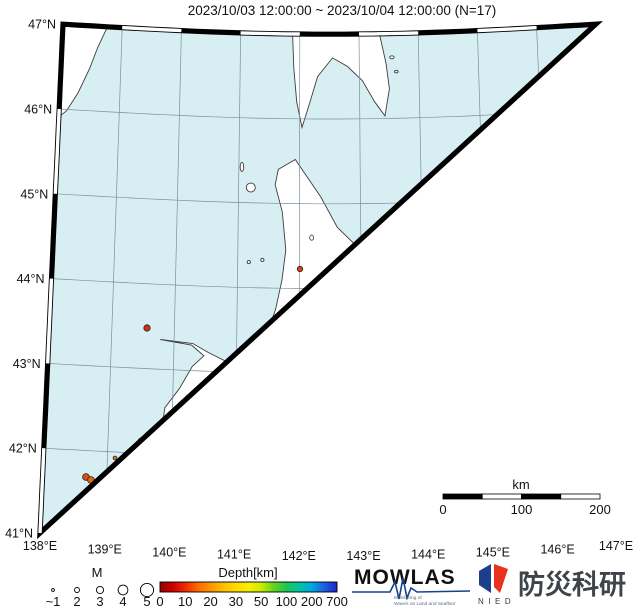  Describe the element at coordinates (496, 601) in the screenshot. I see `nied-acronym: NIED` at that location.